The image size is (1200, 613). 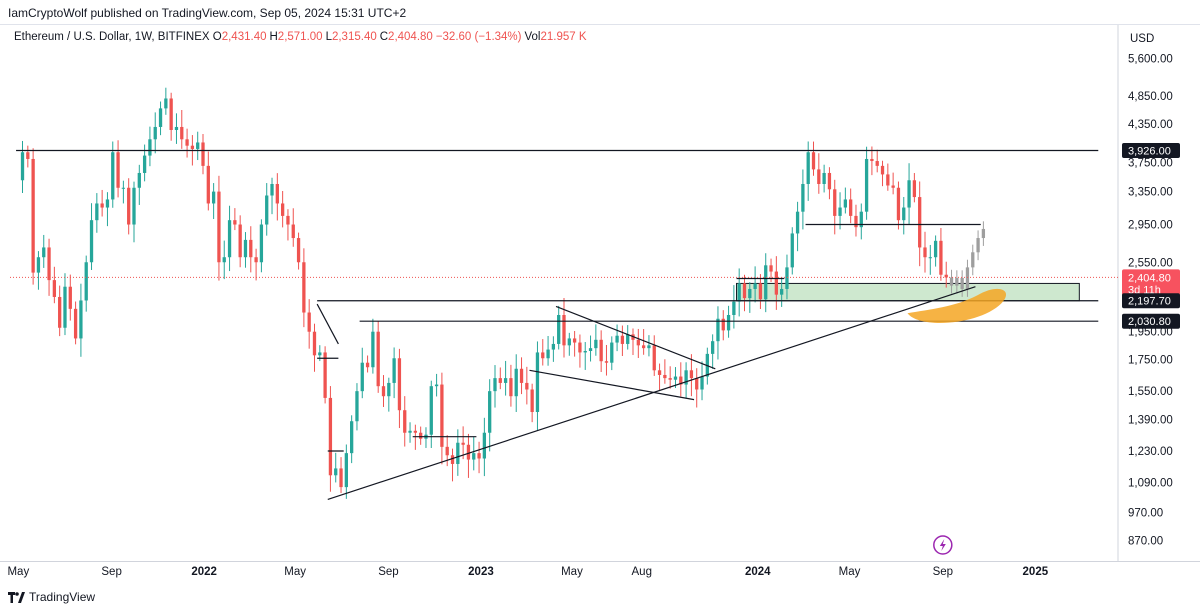 I want to click on price-tick-label: 1,090.00, so click(x=1150, y=483).